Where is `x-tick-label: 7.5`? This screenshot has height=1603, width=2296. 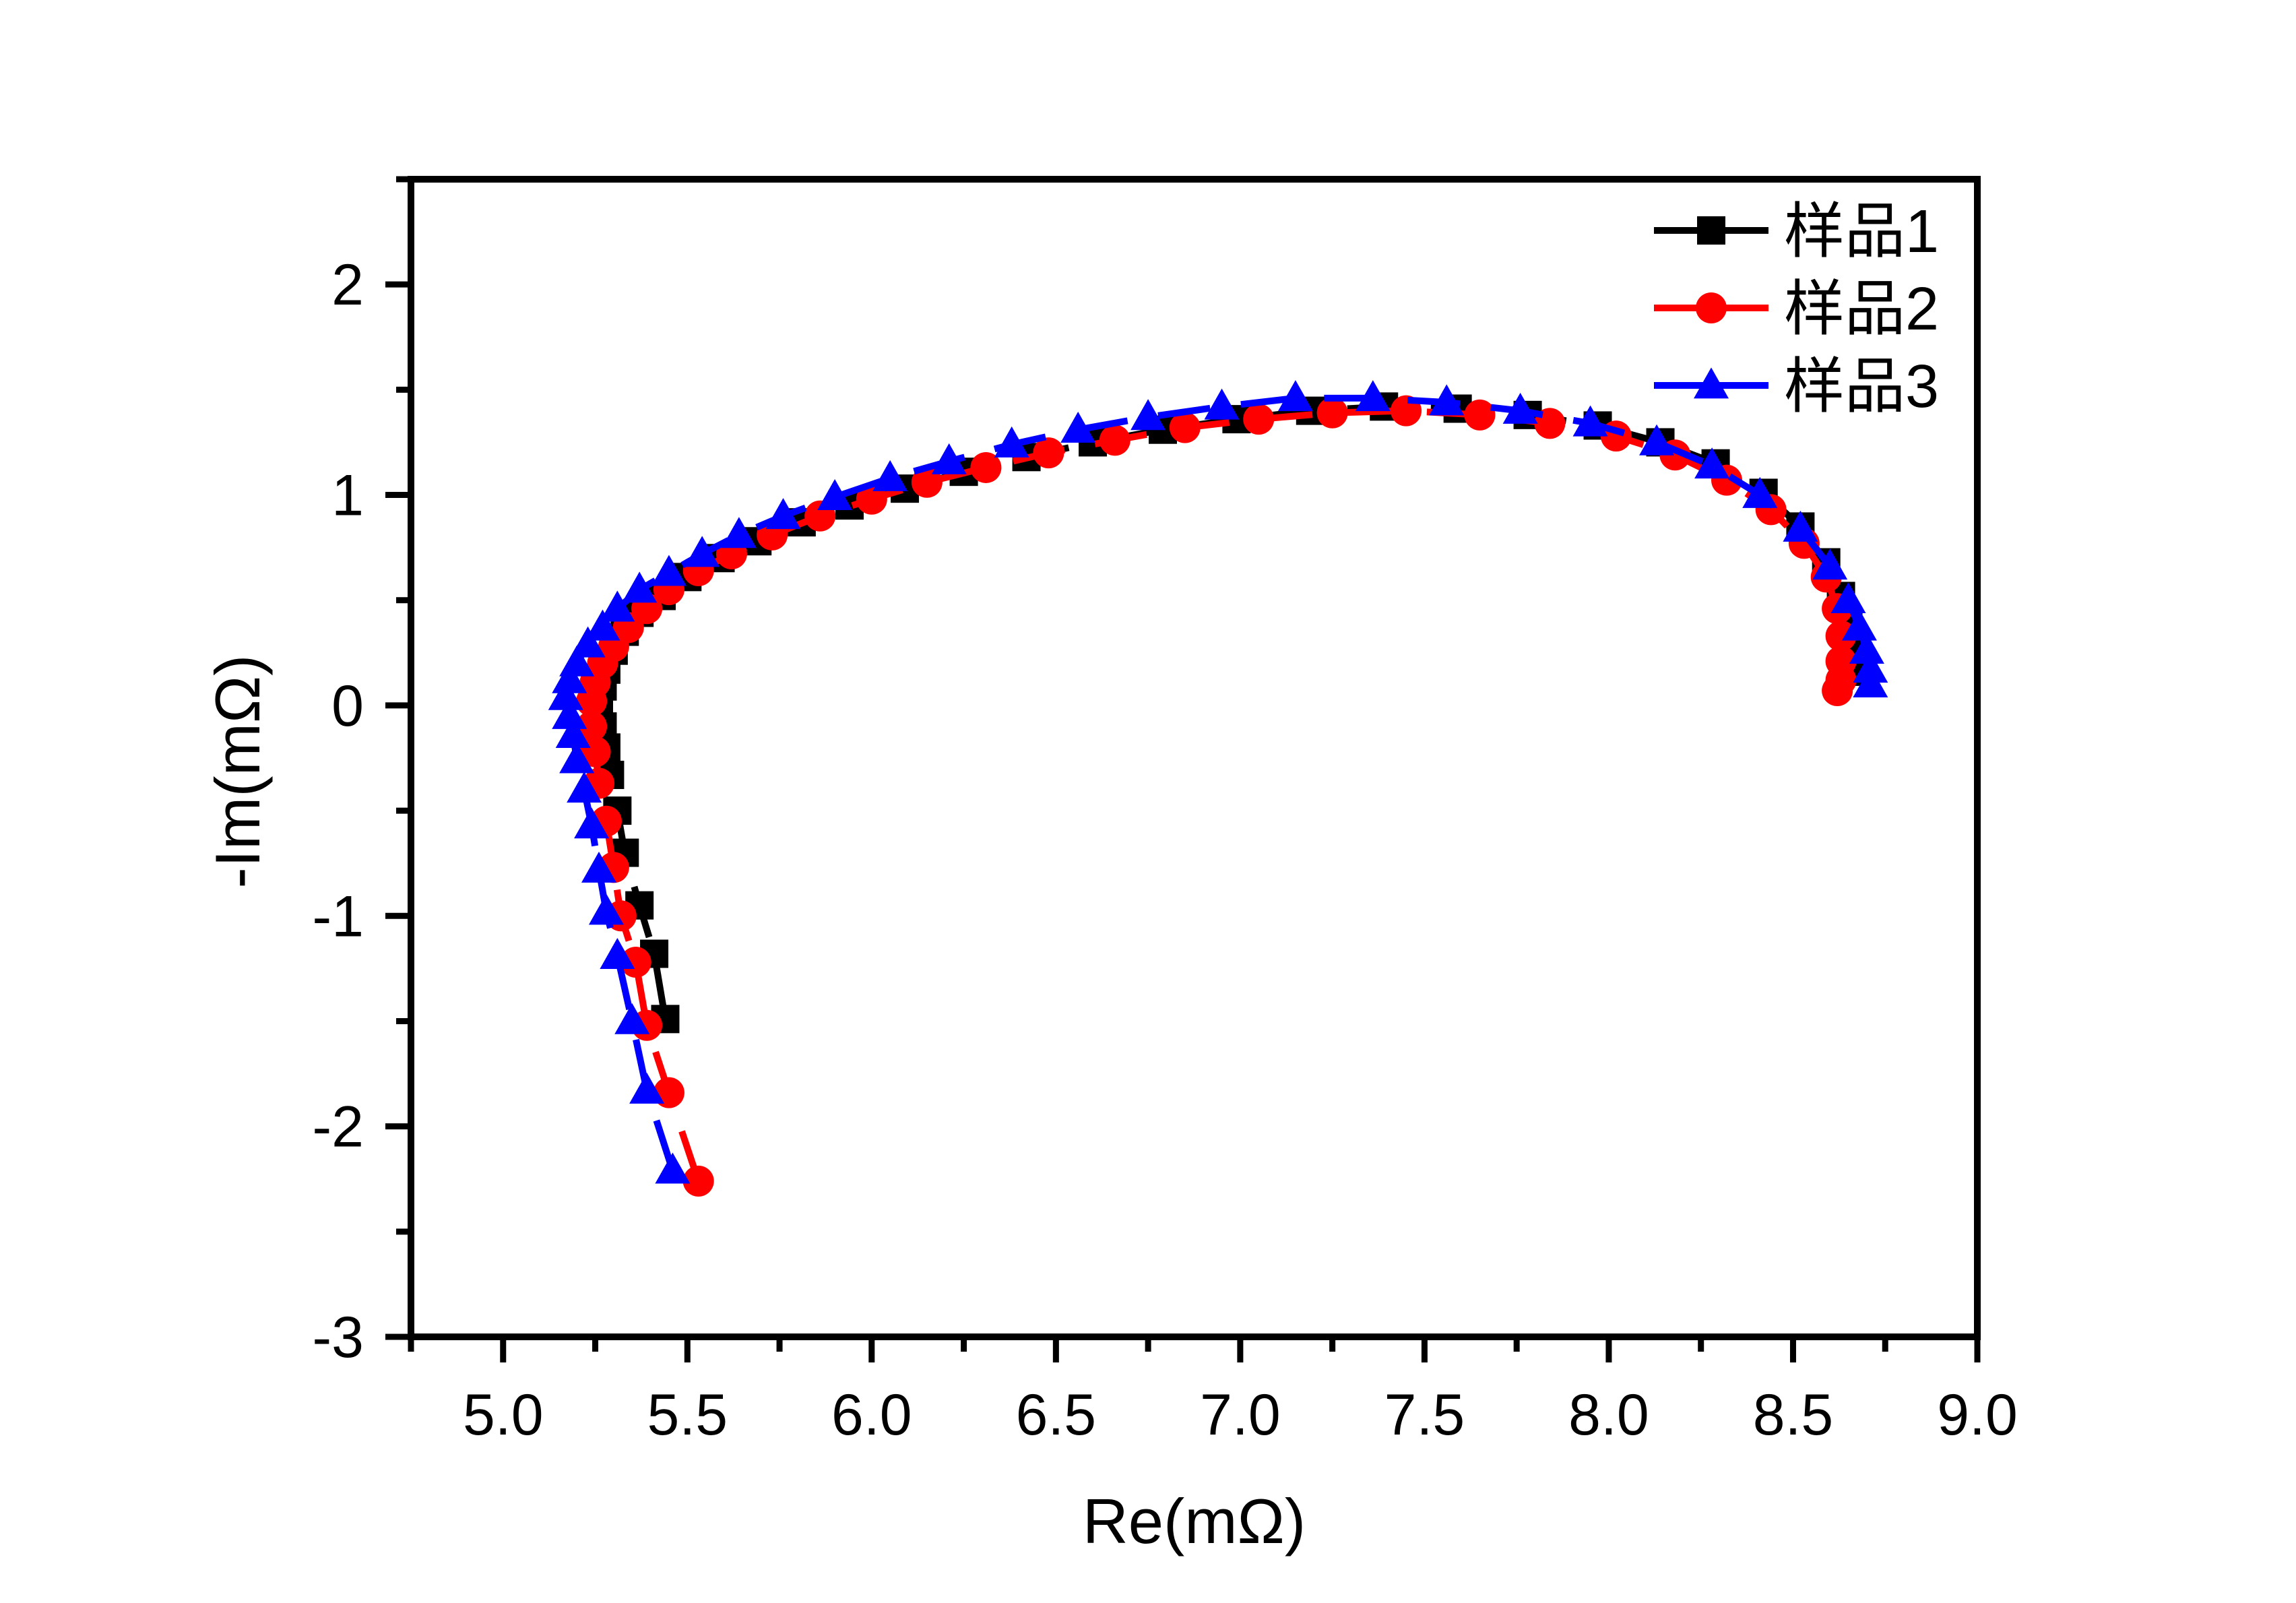 x-tick-label: 7.5 is located at coordinates (1424, 1415).